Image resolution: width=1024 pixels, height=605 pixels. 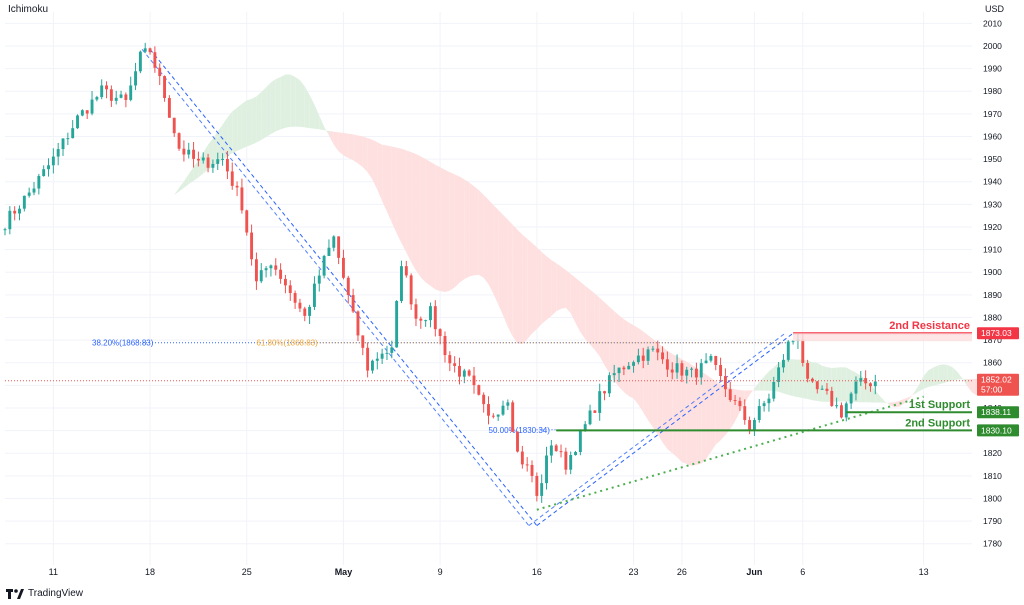 I want to click on fib-swing-line, so click(x=665, y=429).